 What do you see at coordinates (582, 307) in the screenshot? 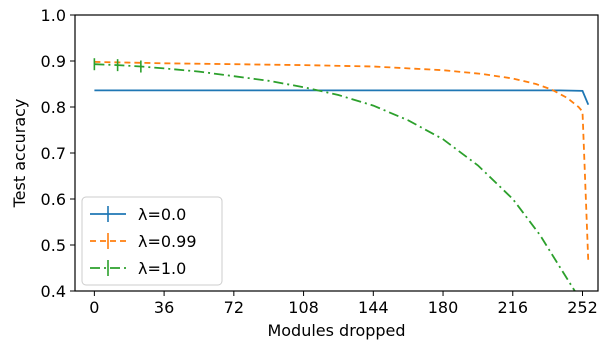
I see `x-tick-label: 252` at bounding box center [582, 307].